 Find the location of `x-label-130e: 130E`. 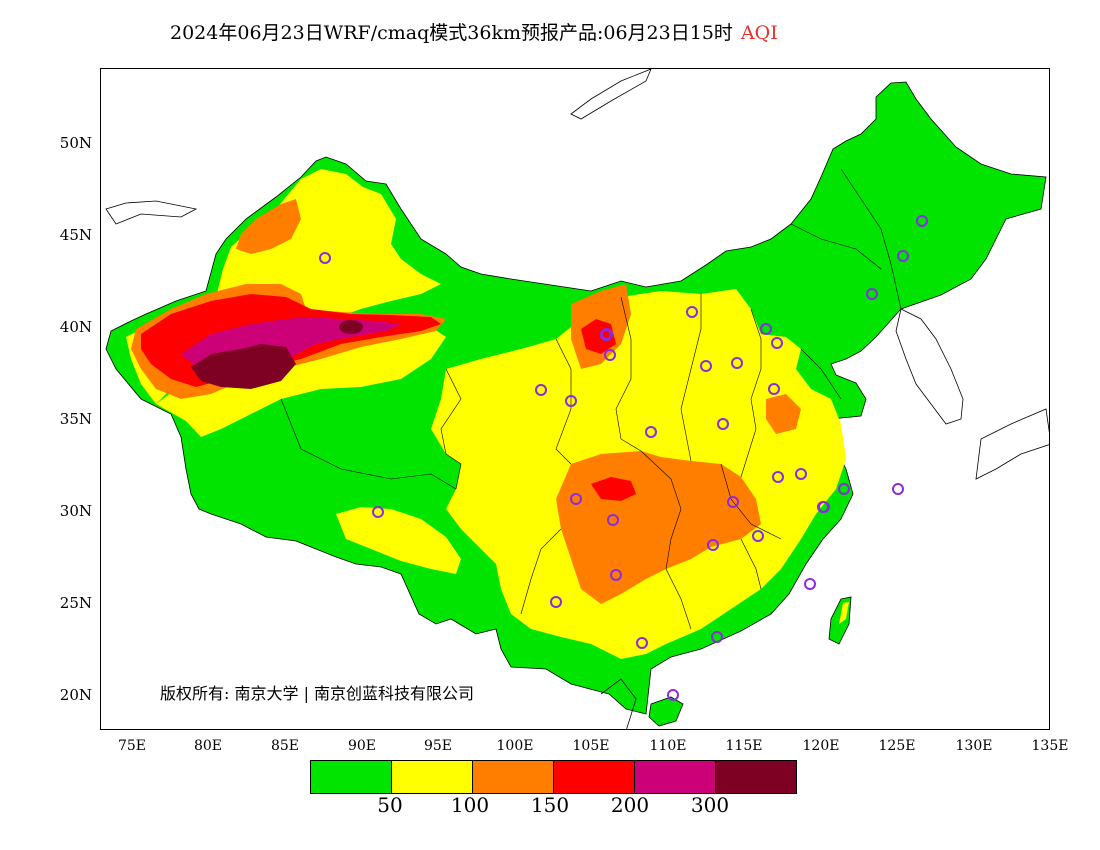

x-label-130e: 130E is located at coordinates (974, 746).